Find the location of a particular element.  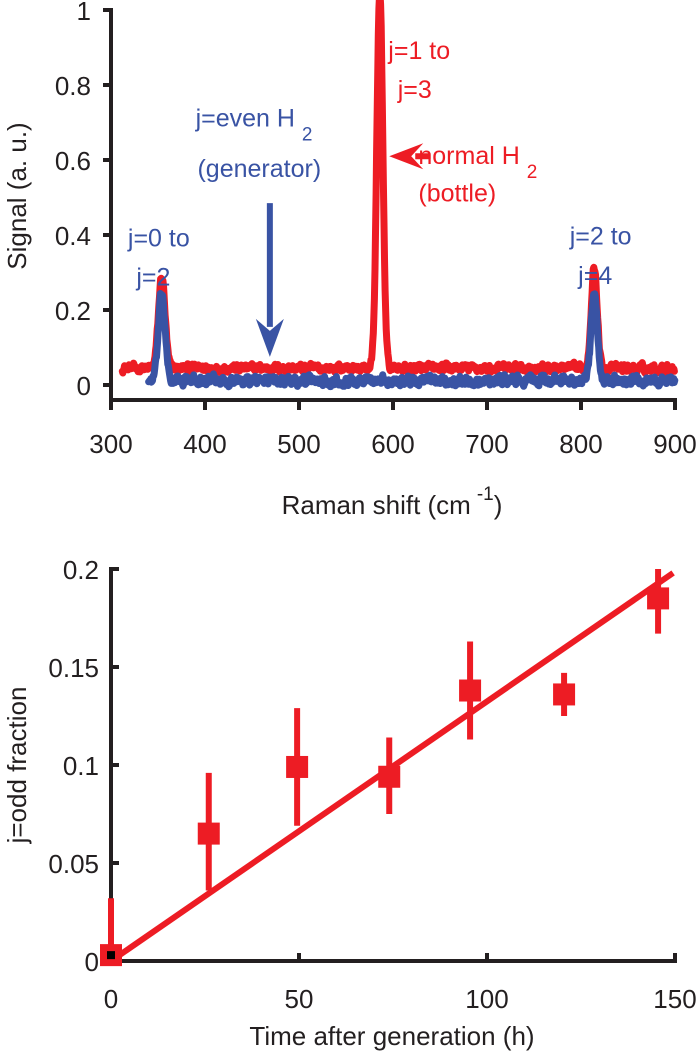

annotation-j0-j2: j=0 to j=2 is located at coordinates (158, 257).